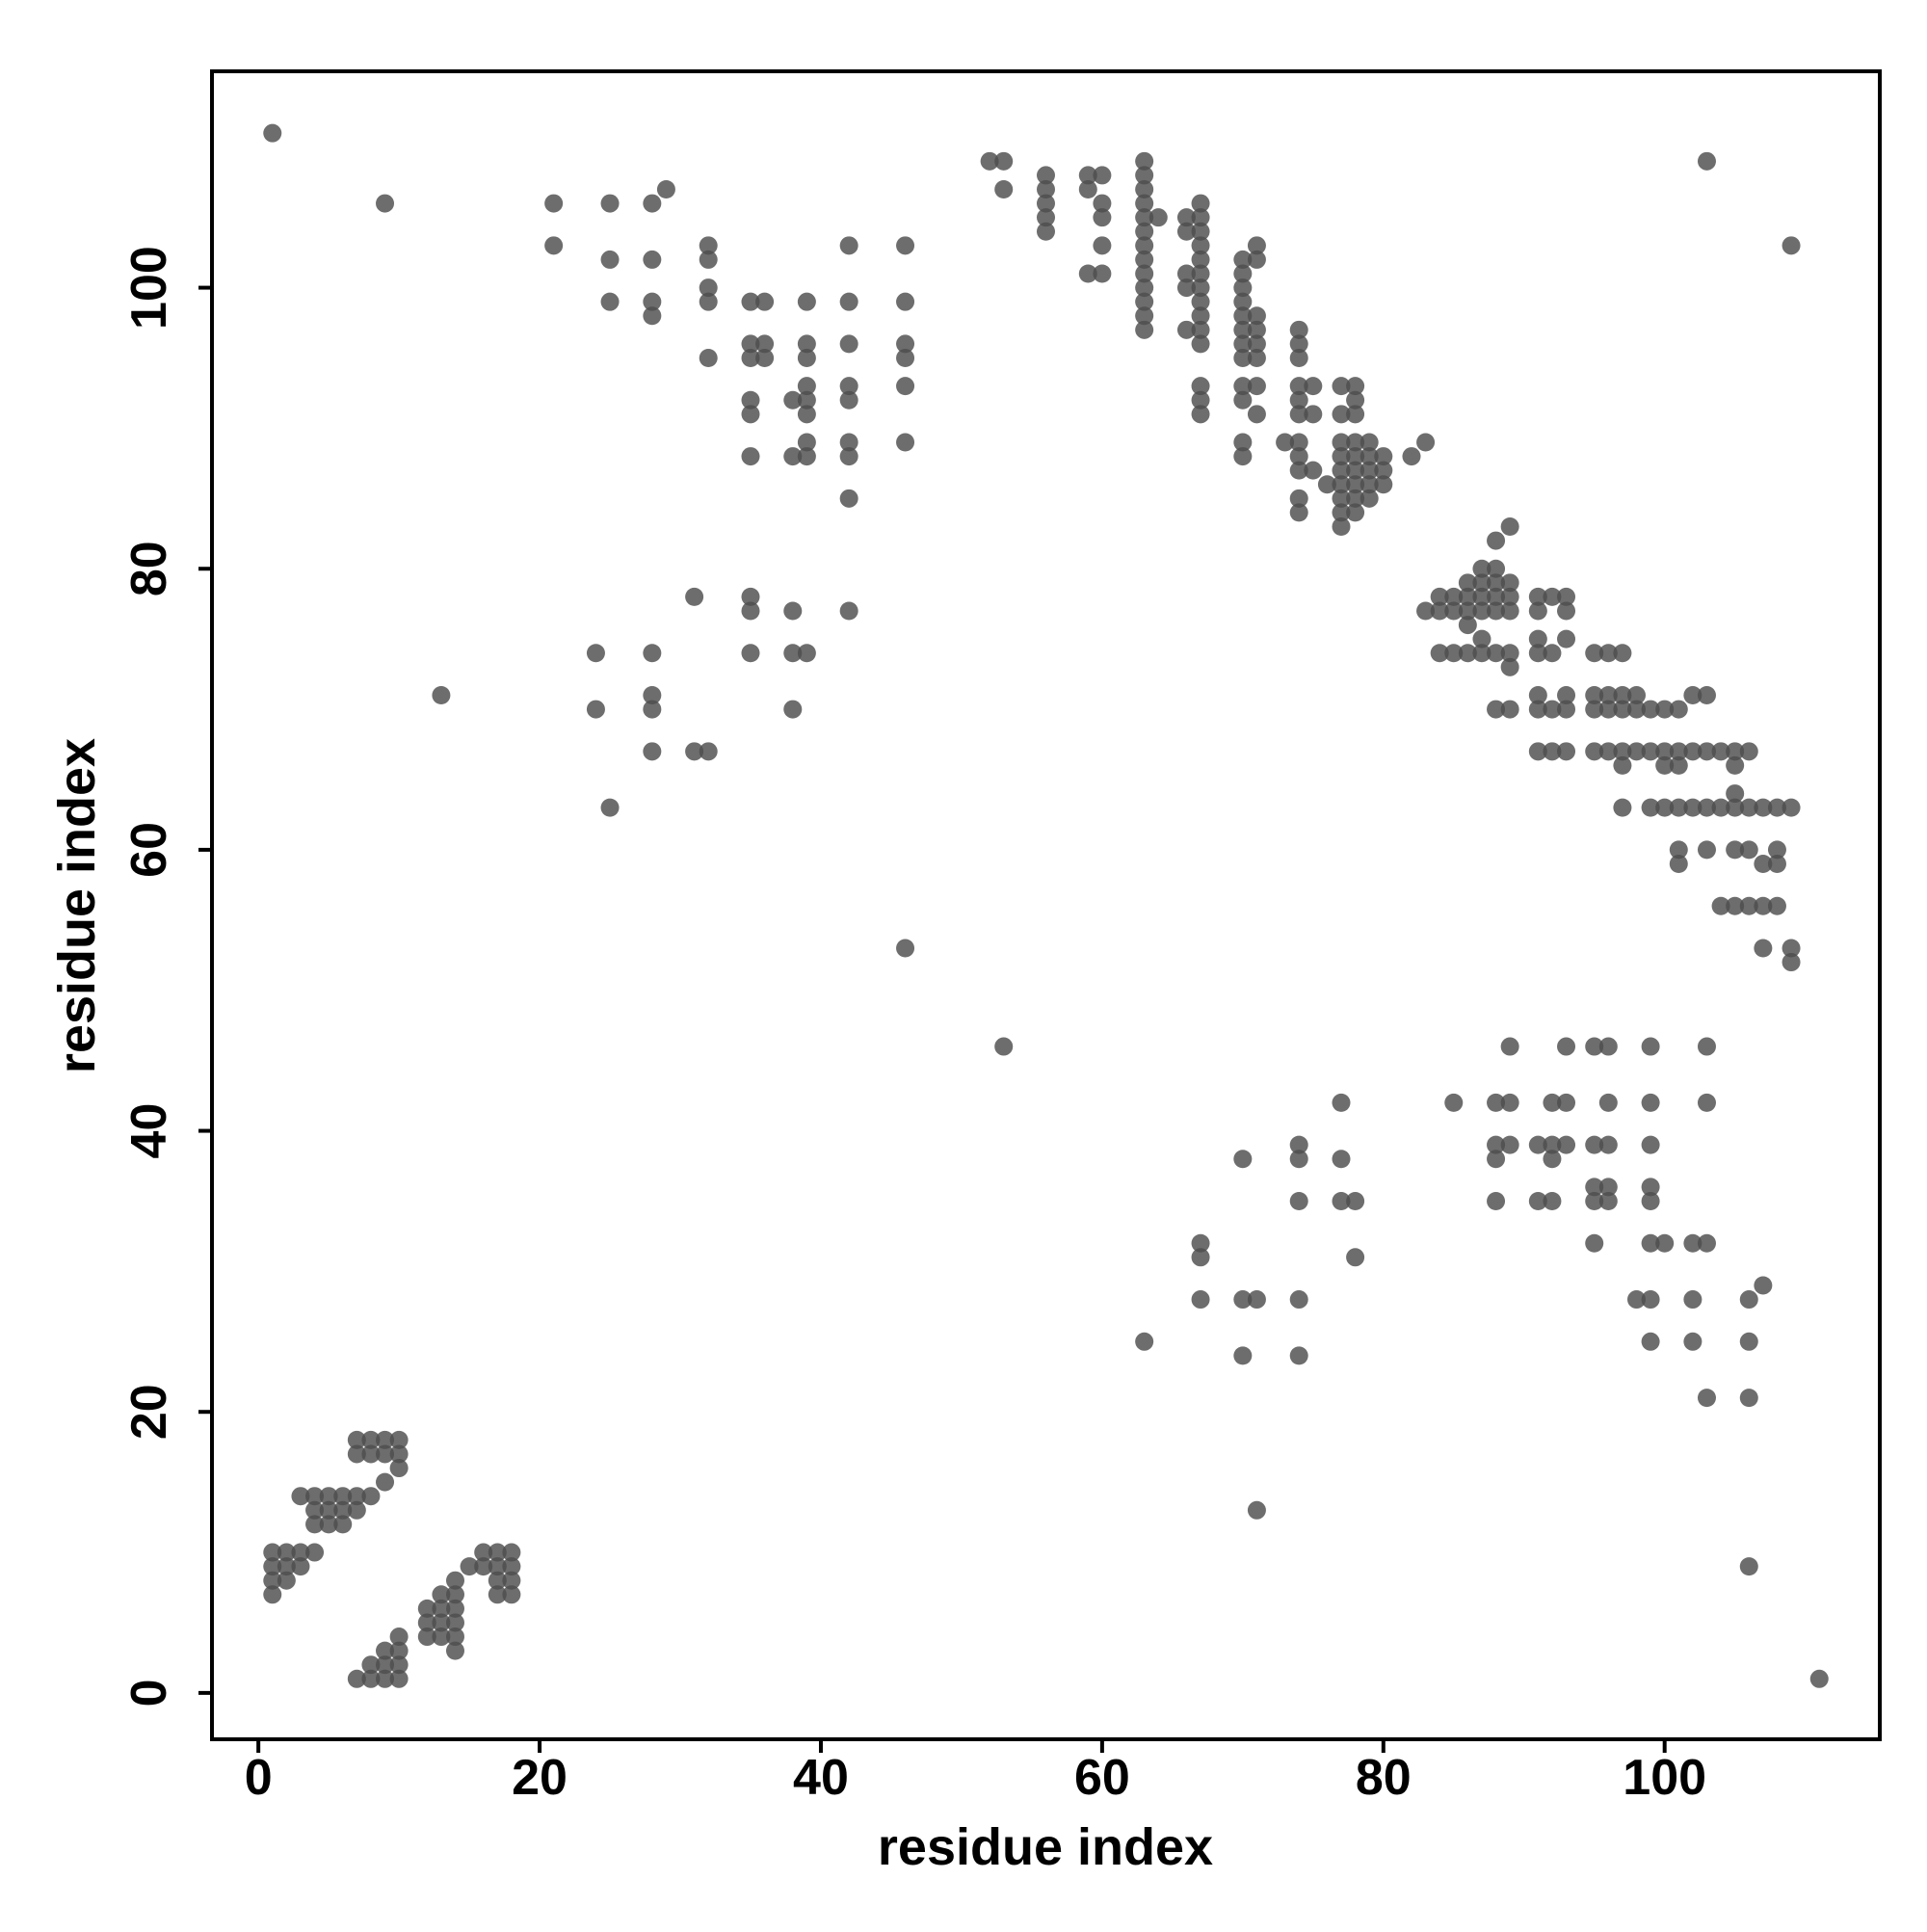  What do you see at coordinates (149, 1131) in the screenshot?
I see `y-tick-label: 40` at bounding box center [149, 1131].